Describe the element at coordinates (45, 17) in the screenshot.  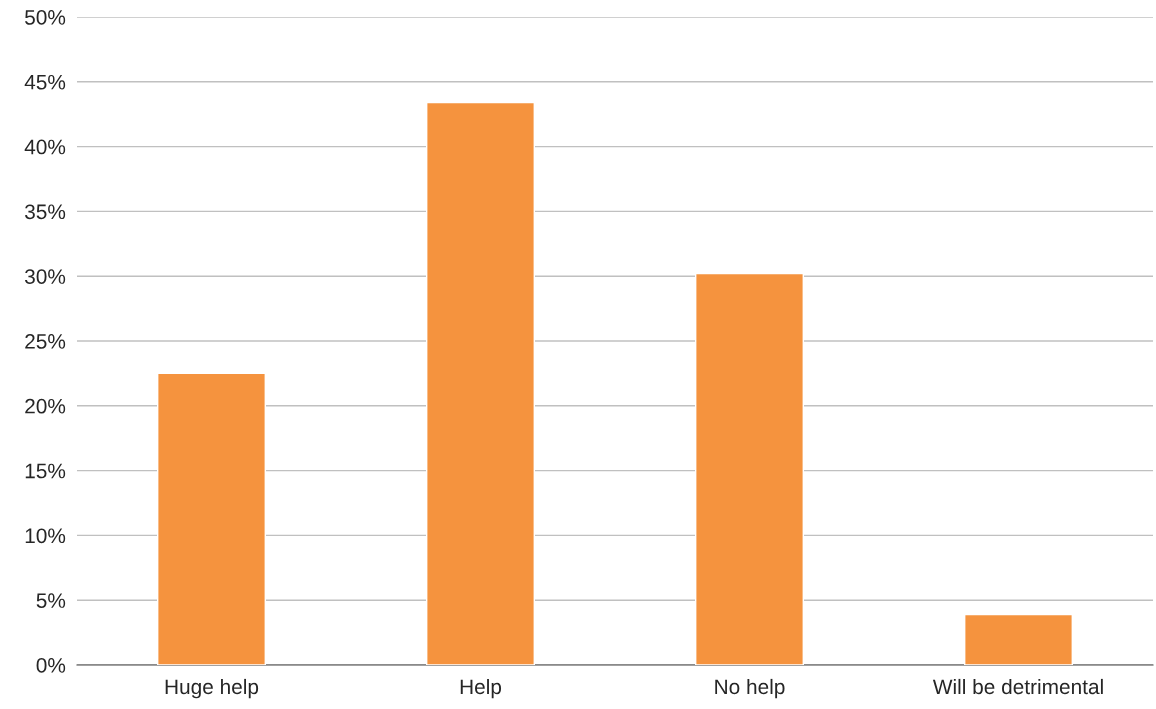
I see `y-tick-label: 50%` at that location.